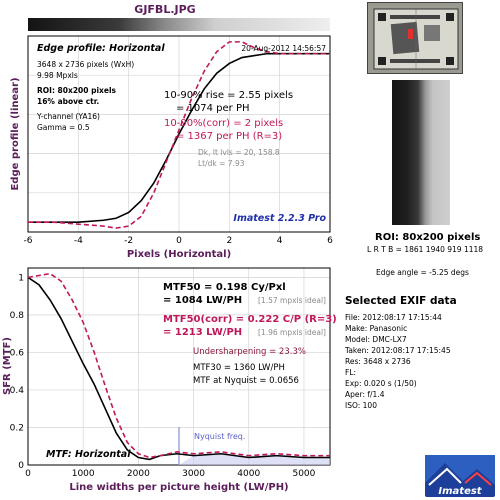  What do you see at coordinates (7, 366) in the screenshot?
I see `mtf-y-label: SFR (MTF)` at bounding box center [7, 366].